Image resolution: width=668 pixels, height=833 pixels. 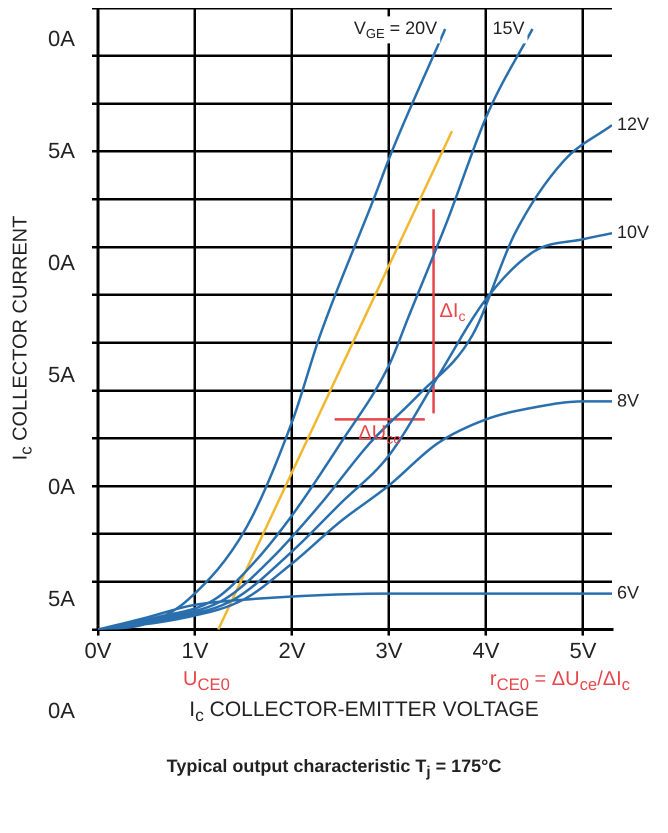 What do you see at coordinates (195, 650) in the screenshot?
I see `x-tick-label: 1V` at bounding box center [195, 650].